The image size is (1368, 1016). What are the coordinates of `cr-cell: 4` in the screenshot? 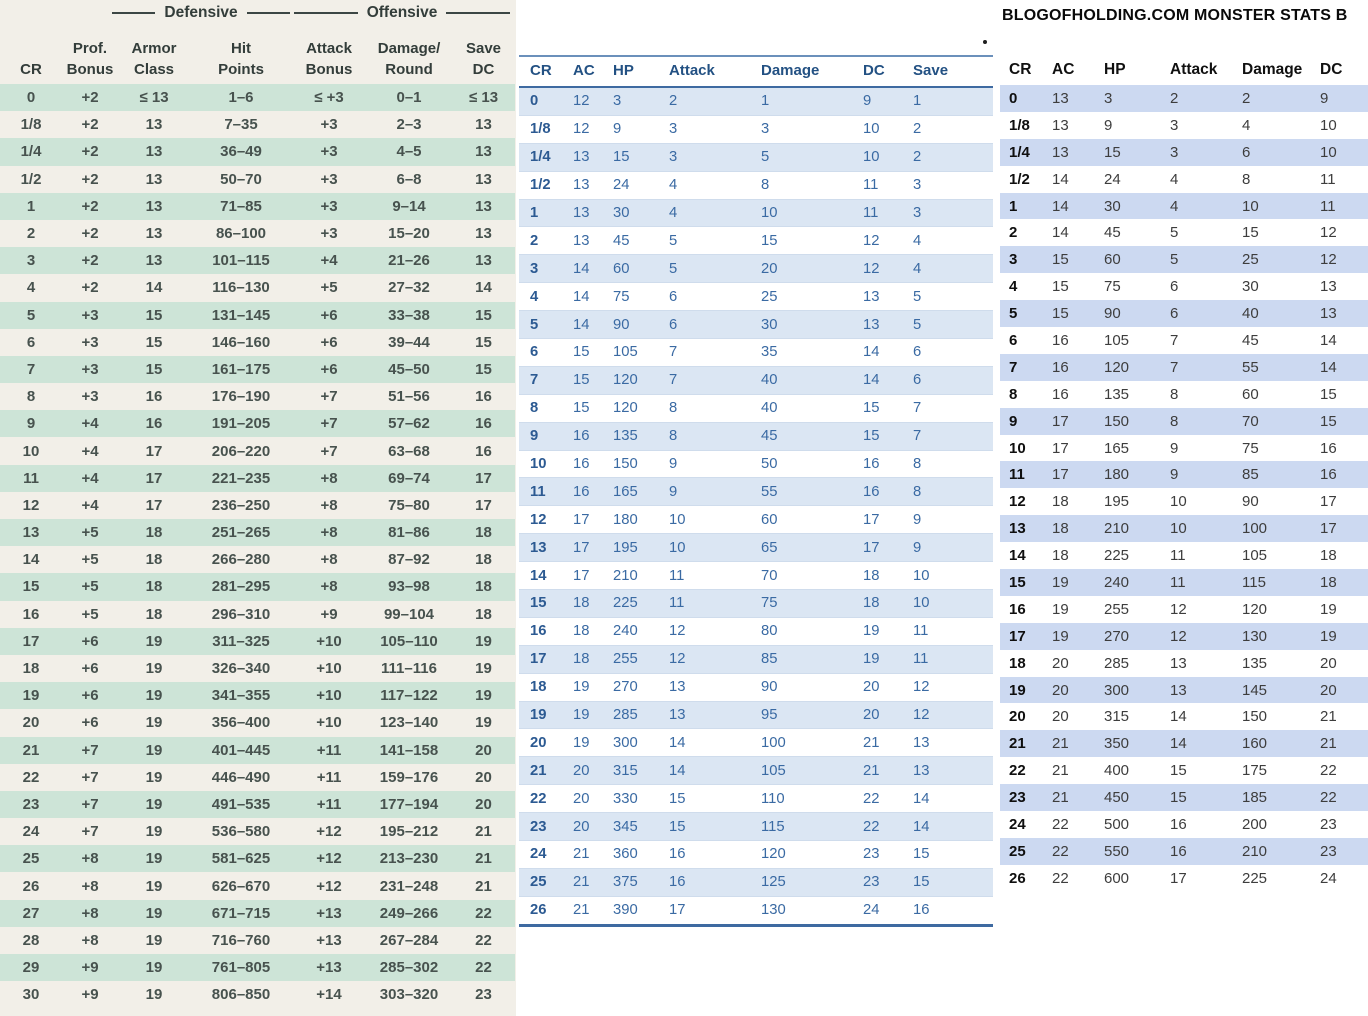 It's located at (31, 288).